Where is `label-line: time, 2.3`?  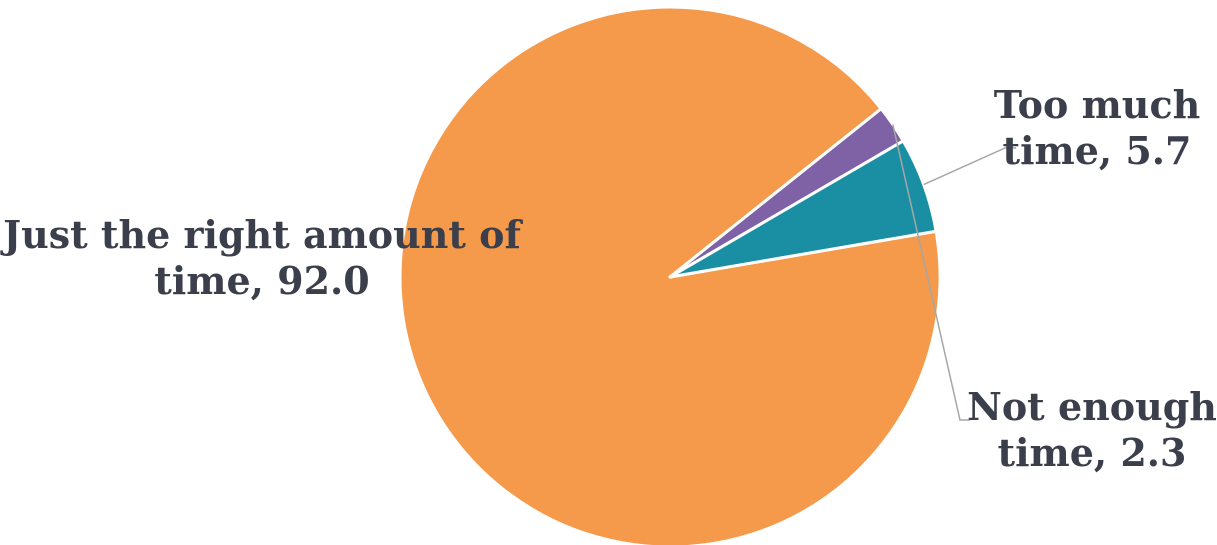
label-line: time, 2.3 is located at coordinates (1092, 452).